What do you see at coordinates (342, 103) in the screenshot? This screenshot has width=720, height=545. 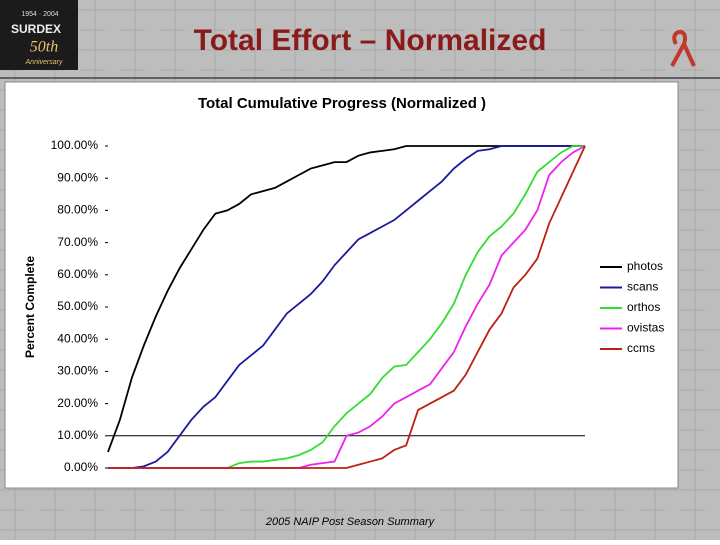 I see `chart-title: Total Cumulative Progress (Normalized )` at bounding box center [342, 103].